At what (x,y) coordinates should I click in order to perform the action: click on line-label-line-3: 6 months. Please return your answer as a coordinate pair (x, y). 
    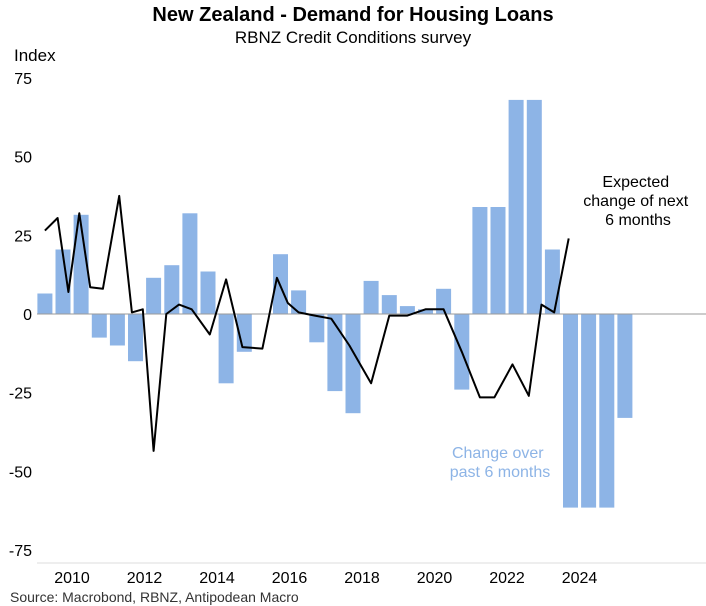
    Looking at the image, I should click on (638, 220).